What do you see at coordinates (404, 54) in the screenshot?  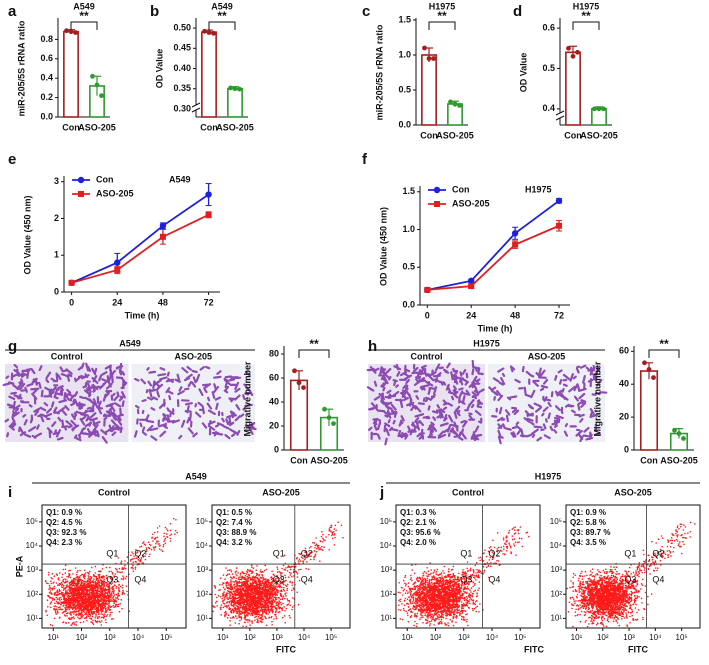 I see `y-tick-label: 1.0` at bounding box center [404, 54].